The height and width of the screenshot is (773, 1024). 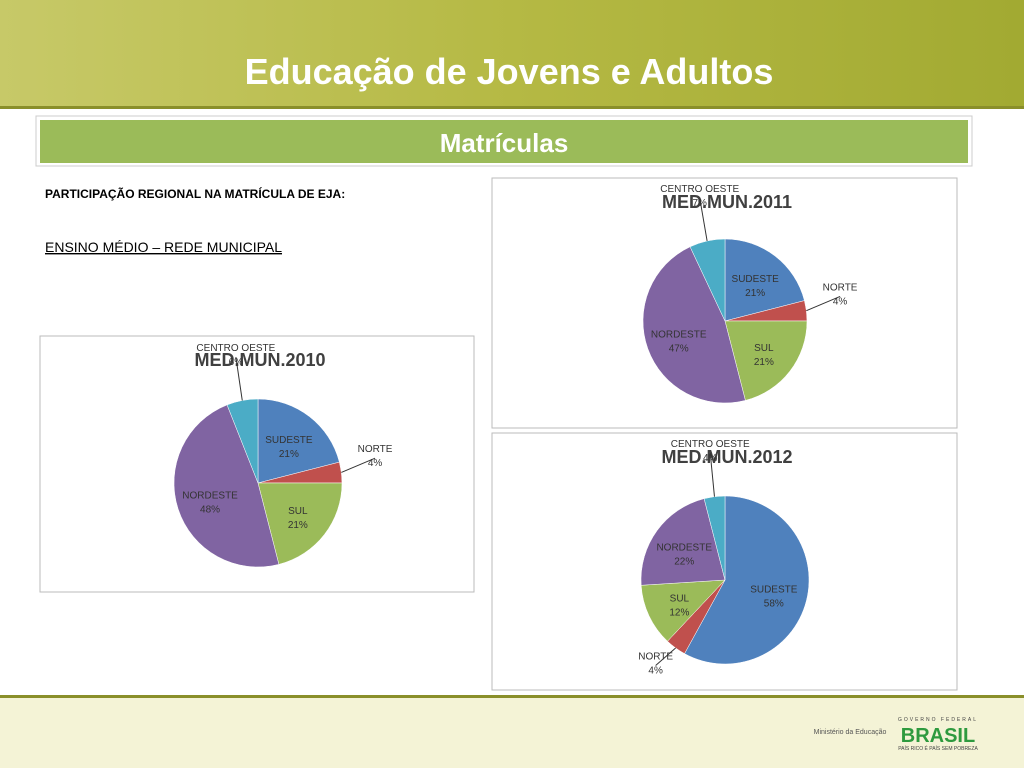 What do you see at coordinates (512, 696) in the screenshot?
I see `footer-rule` at bounding box center [512, 696].